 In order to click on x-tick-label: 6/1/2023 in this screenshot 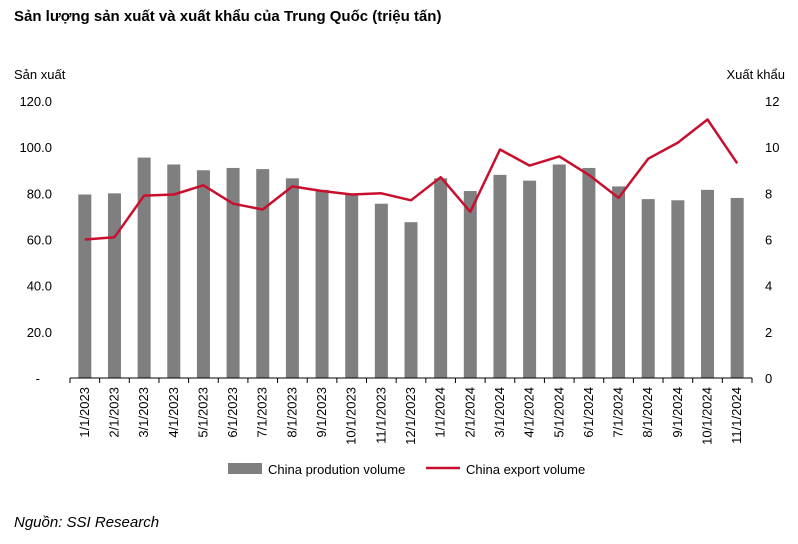, I will do `click(232, 412)`.